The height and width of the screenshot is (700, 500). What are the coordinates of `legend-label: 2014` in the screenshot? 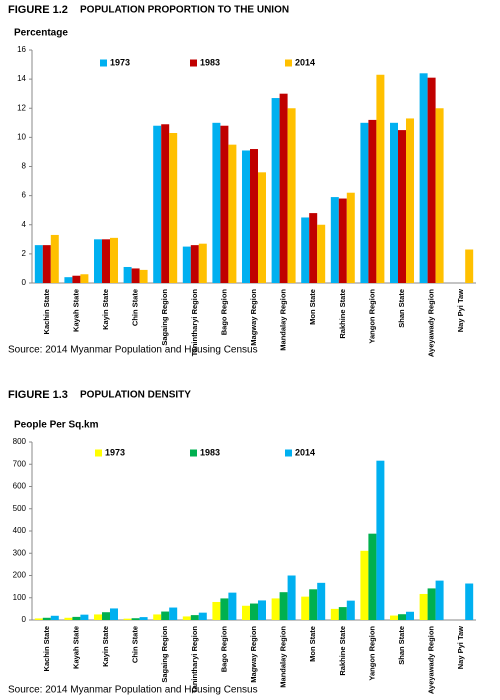 It's located at (305, 452).